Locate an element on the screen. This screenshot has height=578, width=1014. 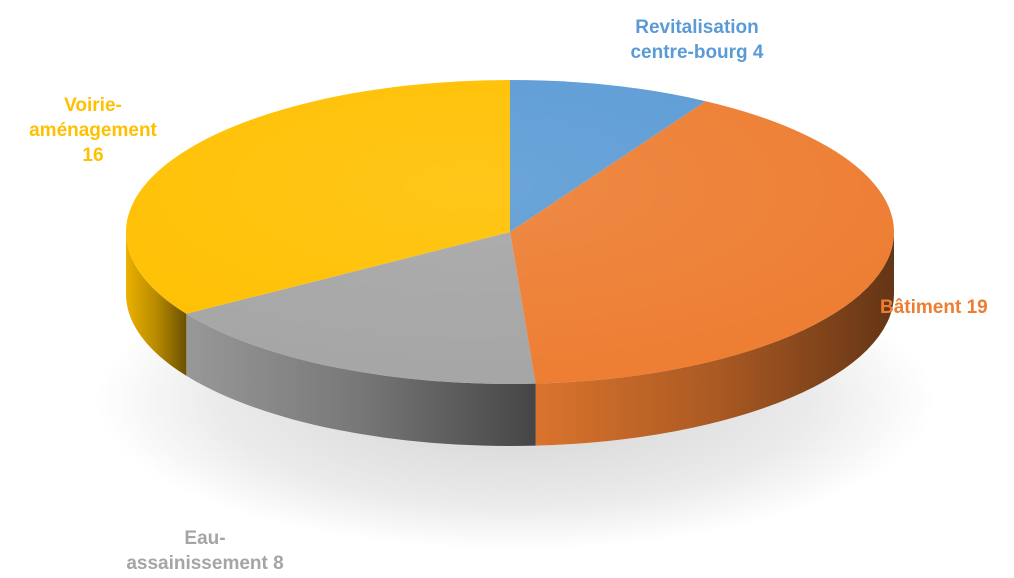
data-label-line: Revitalisation is located at coordinates (697, 27).